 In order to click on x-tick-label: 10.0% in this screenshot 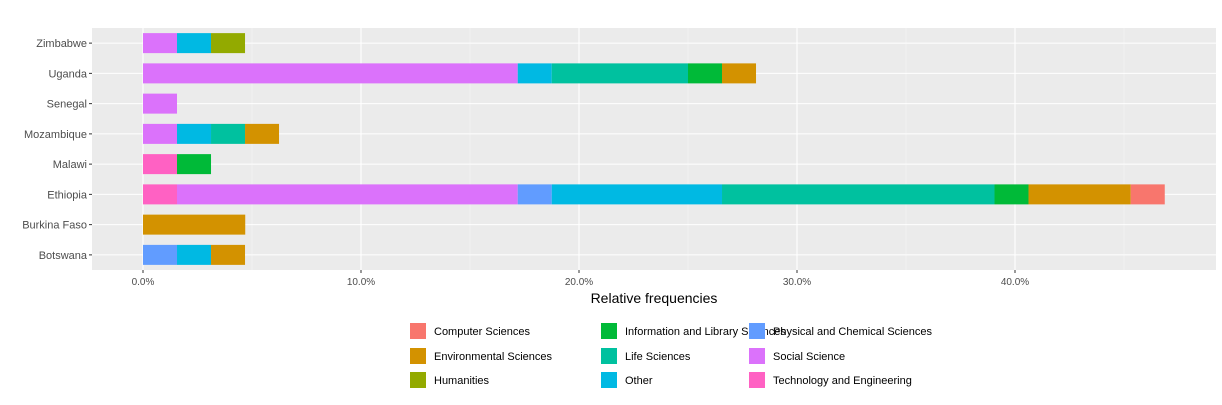, I will do `click(361, 282)`.